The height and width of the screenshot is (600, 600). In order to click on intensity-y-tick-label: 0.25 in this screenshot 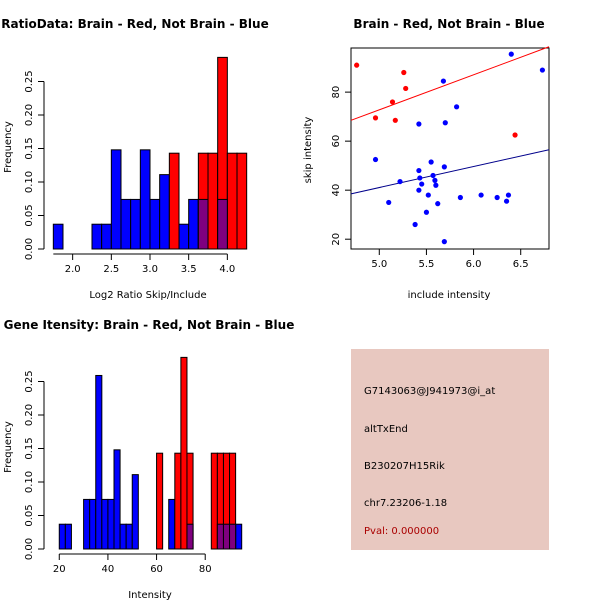, I will do `click(29, 381)`.